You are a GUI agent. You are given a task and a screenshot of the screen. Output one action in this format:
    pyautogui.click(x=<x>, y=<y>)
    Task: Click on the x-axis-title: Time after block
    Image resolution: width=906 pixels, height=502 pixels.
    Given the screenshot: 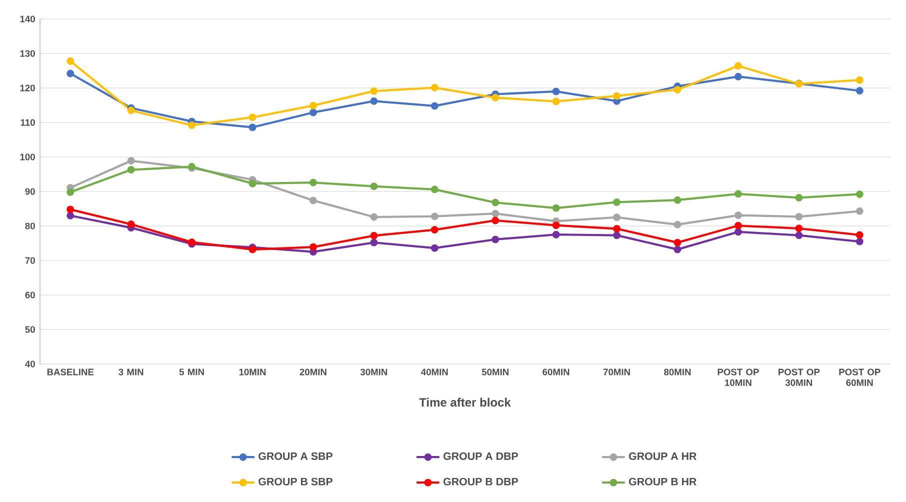 What is the action you would take?
    pyautogui.click(x=465, y=402)
    